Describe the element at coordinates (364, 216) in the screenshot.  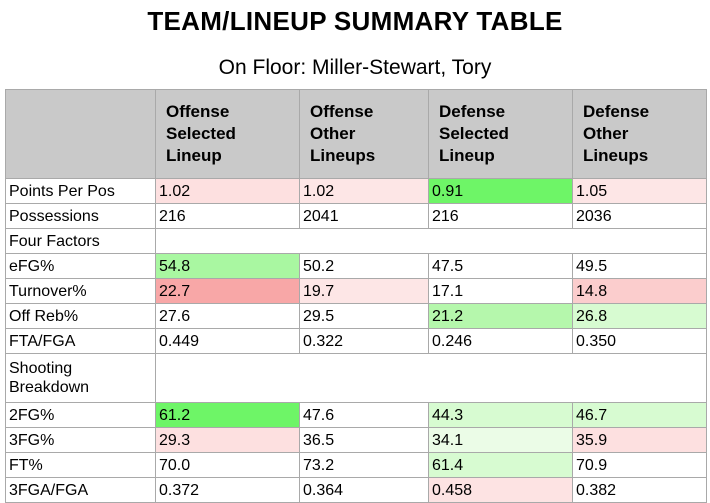
I see `table-cell: 2041` at that location.